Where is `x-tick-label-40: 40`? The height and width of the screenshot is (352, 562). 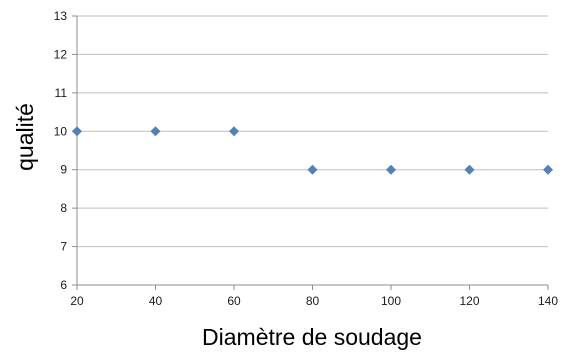 x-tick-label-40: 40 is located at coordinates (156, 301).